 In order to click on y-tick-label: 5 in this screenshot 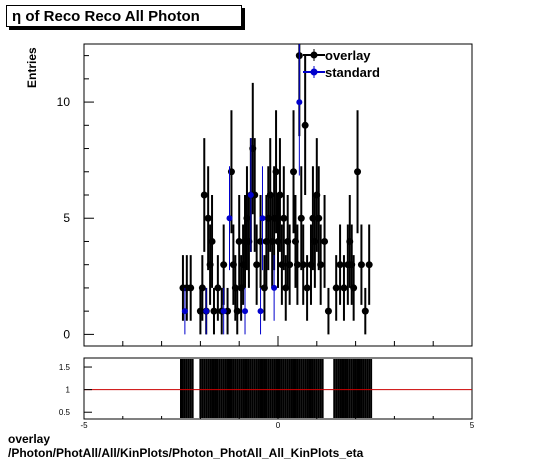, I will do `click(66, 218)`.